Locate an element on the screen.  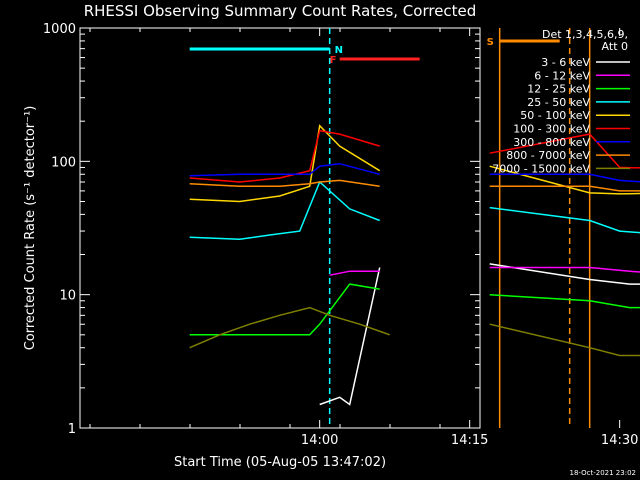
legend-entry-label: 12 - 25 keV is located at coordinates (558, 89).